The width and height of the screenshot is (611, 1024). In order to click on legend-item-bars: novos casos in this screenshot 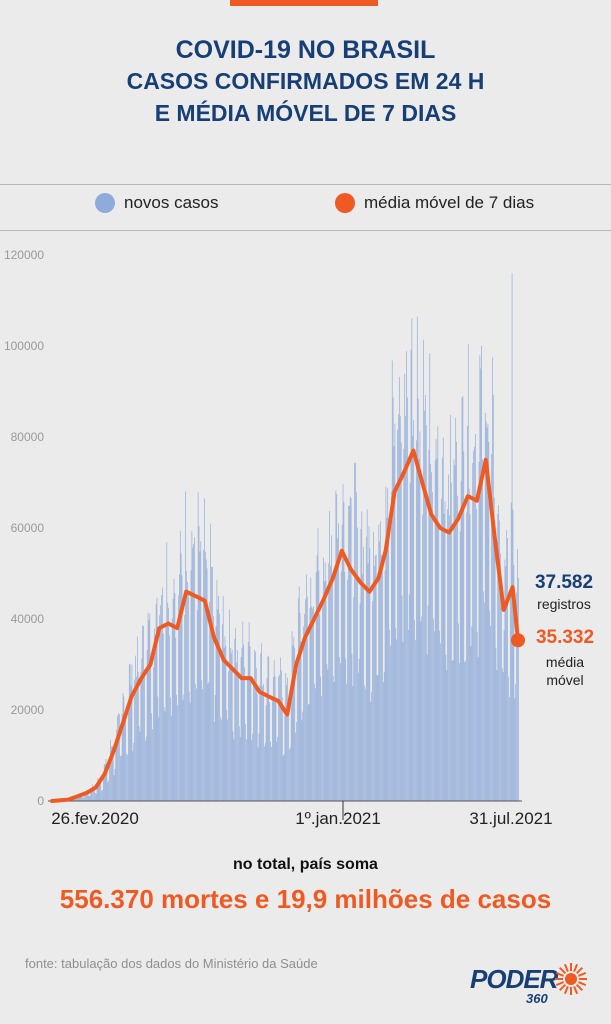, I will do `click(157, 203)`.